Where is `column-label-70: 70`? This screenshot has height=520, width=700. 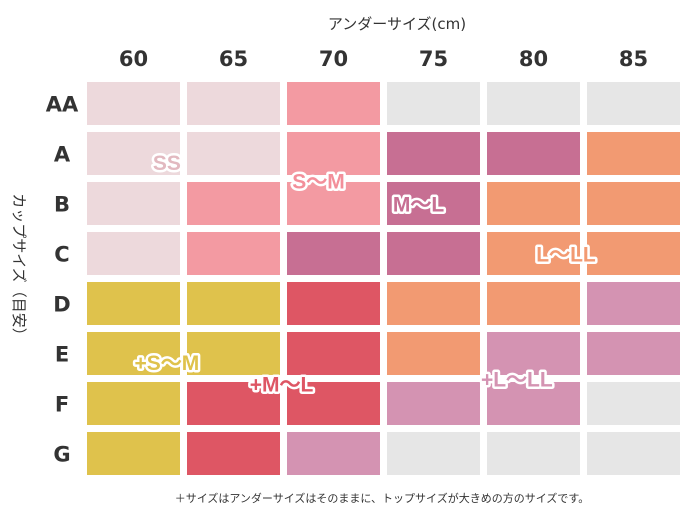
column-label-70: 70 is located at coordinates (333, 59).